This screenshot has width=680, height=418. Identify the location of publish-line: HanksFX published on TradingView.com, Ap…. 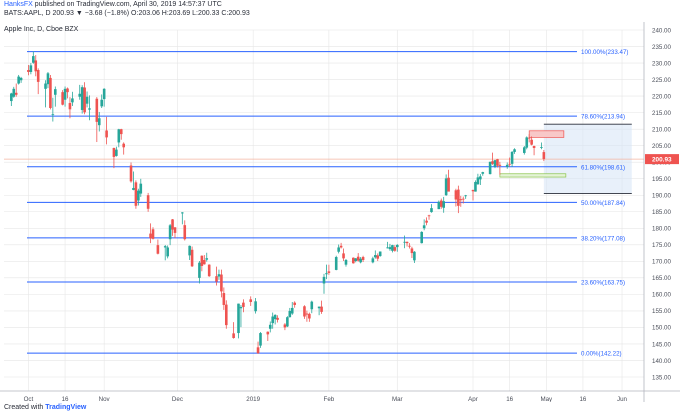
(342, 4).